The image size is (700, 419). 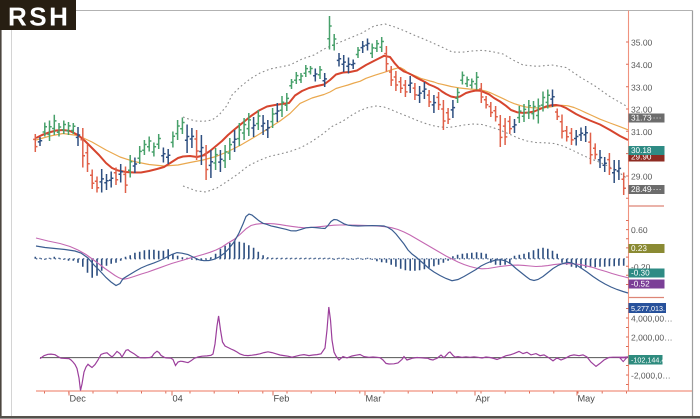 I want to click on svg-text: 30.18, so click(x=641, y=150).